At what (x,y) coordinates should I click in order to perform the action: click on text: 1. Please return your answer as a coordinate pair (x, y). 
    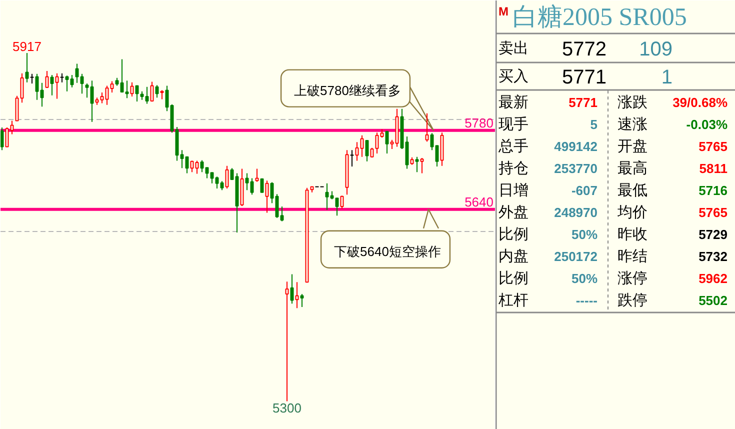
    Looking at the image, I should click on (666, 77).